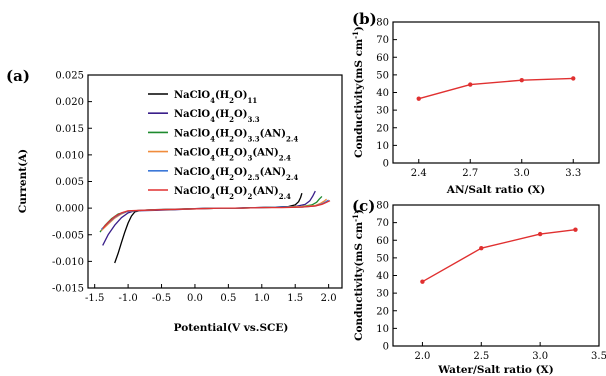  What do you see at coordinates (262, 298) in the screenshot?
I see `panel-a-xtick-label: 1.0` at bounding box center [262, 298].